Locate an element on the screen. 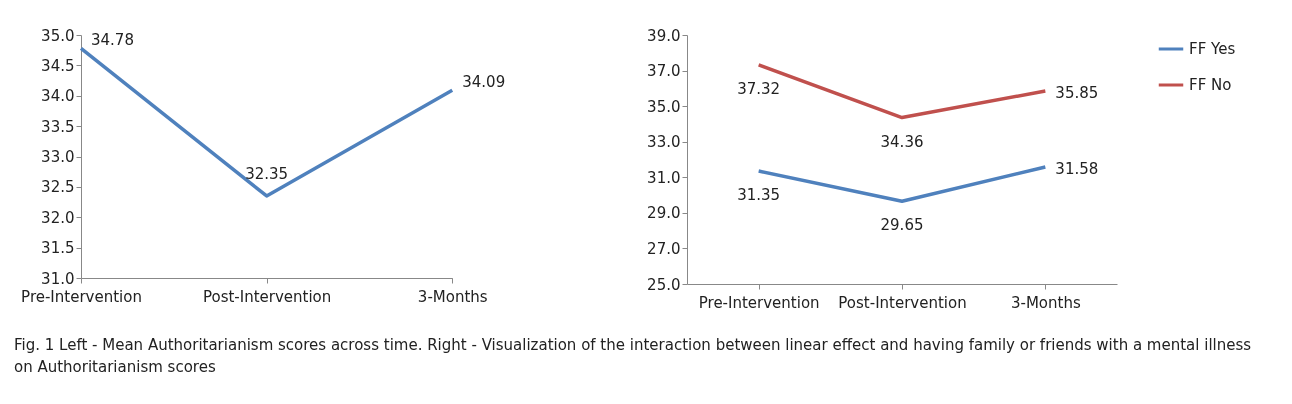  y-tick-label: 29.0 is located at coordinates (664, 213).